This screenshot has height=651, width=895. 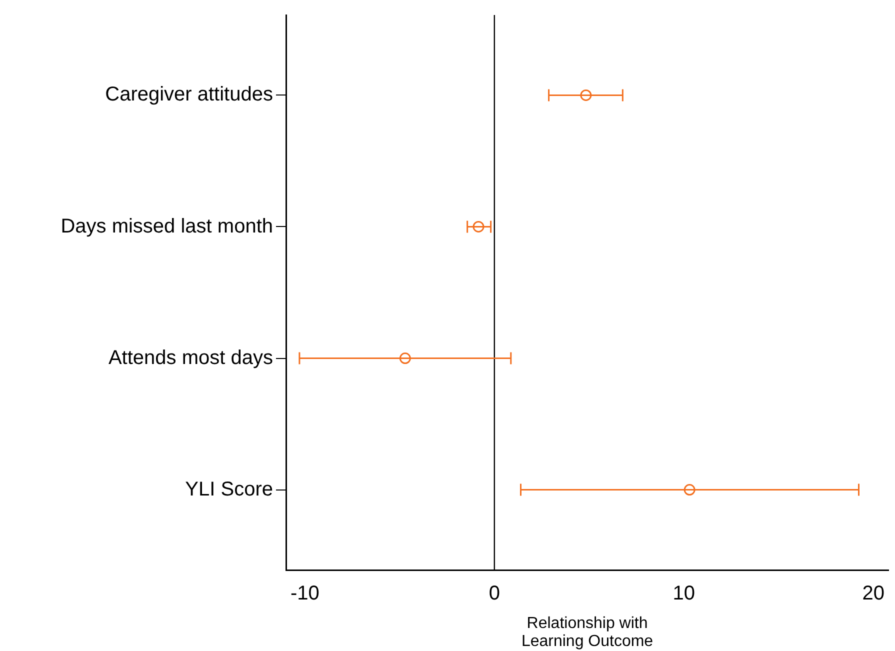 I want to click on y-tick-label: Caregiver attitudes, so click(x=189, y=95).